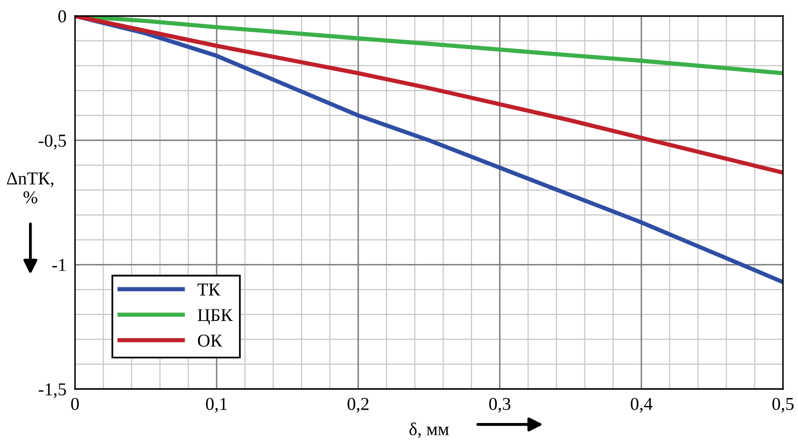 The width and height of the screenshot is (798, 442). What do you see at coordinates (216, 405) in the screenshot?
I see `x-tick-label: 0,1` at bounding box center [216, 405].